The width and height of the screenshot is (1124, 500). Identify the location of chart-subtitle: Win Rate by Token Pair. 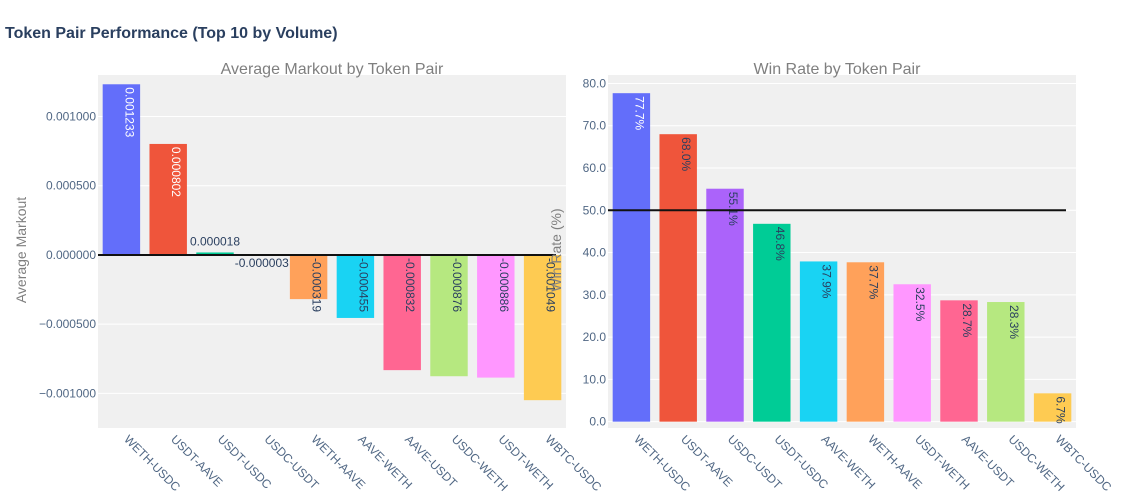
(838, 69).